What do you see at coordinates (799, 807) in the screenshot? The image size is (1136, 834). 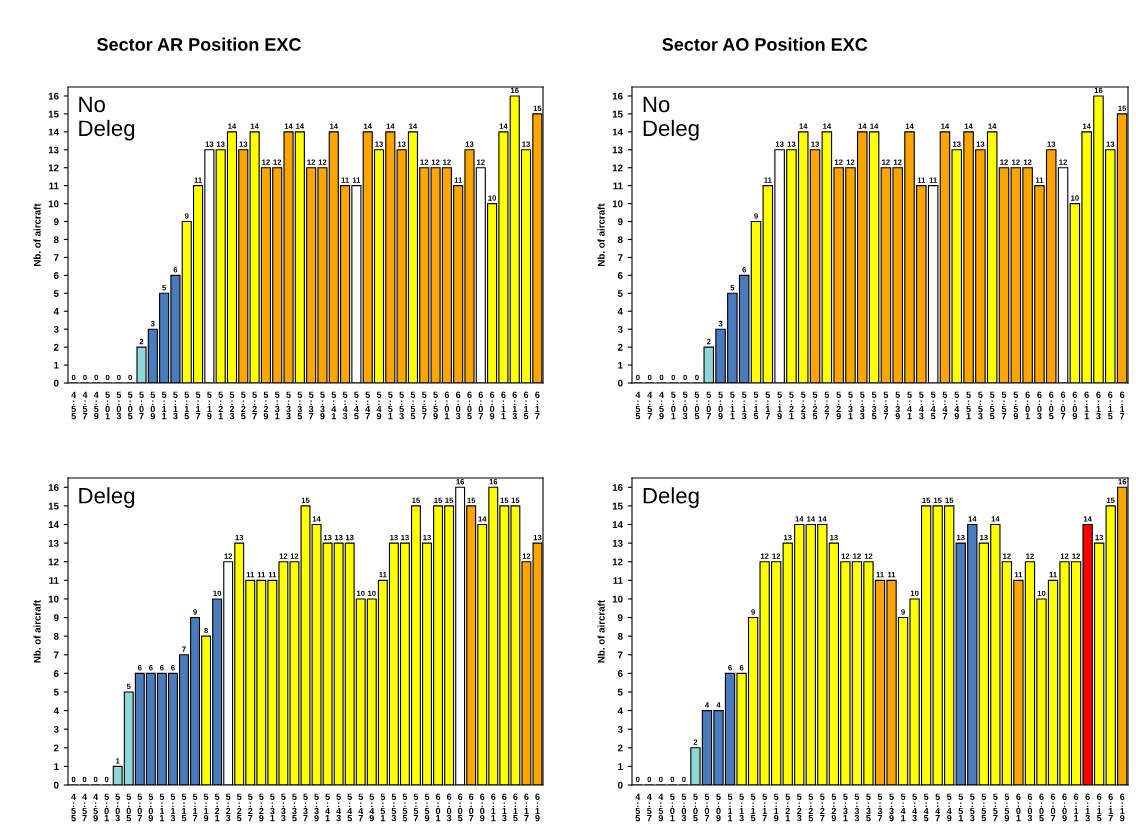 I see `x-tick-label: 5:23` at bounding box center [799, 807].